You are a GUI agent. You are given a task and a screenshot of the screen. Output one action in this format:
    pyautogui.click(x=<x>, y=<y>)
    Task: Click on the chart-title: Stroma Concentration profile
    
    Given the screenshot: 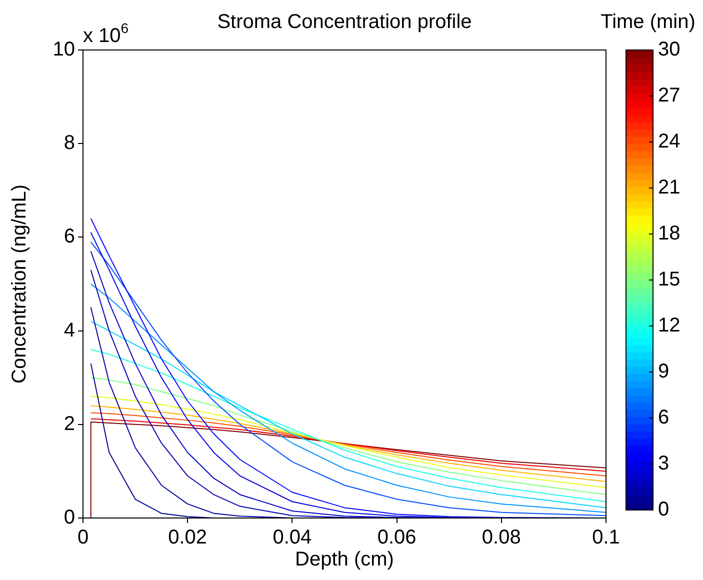 What is the action you would take?
    pyautogui.click(x=344, y=22)
    